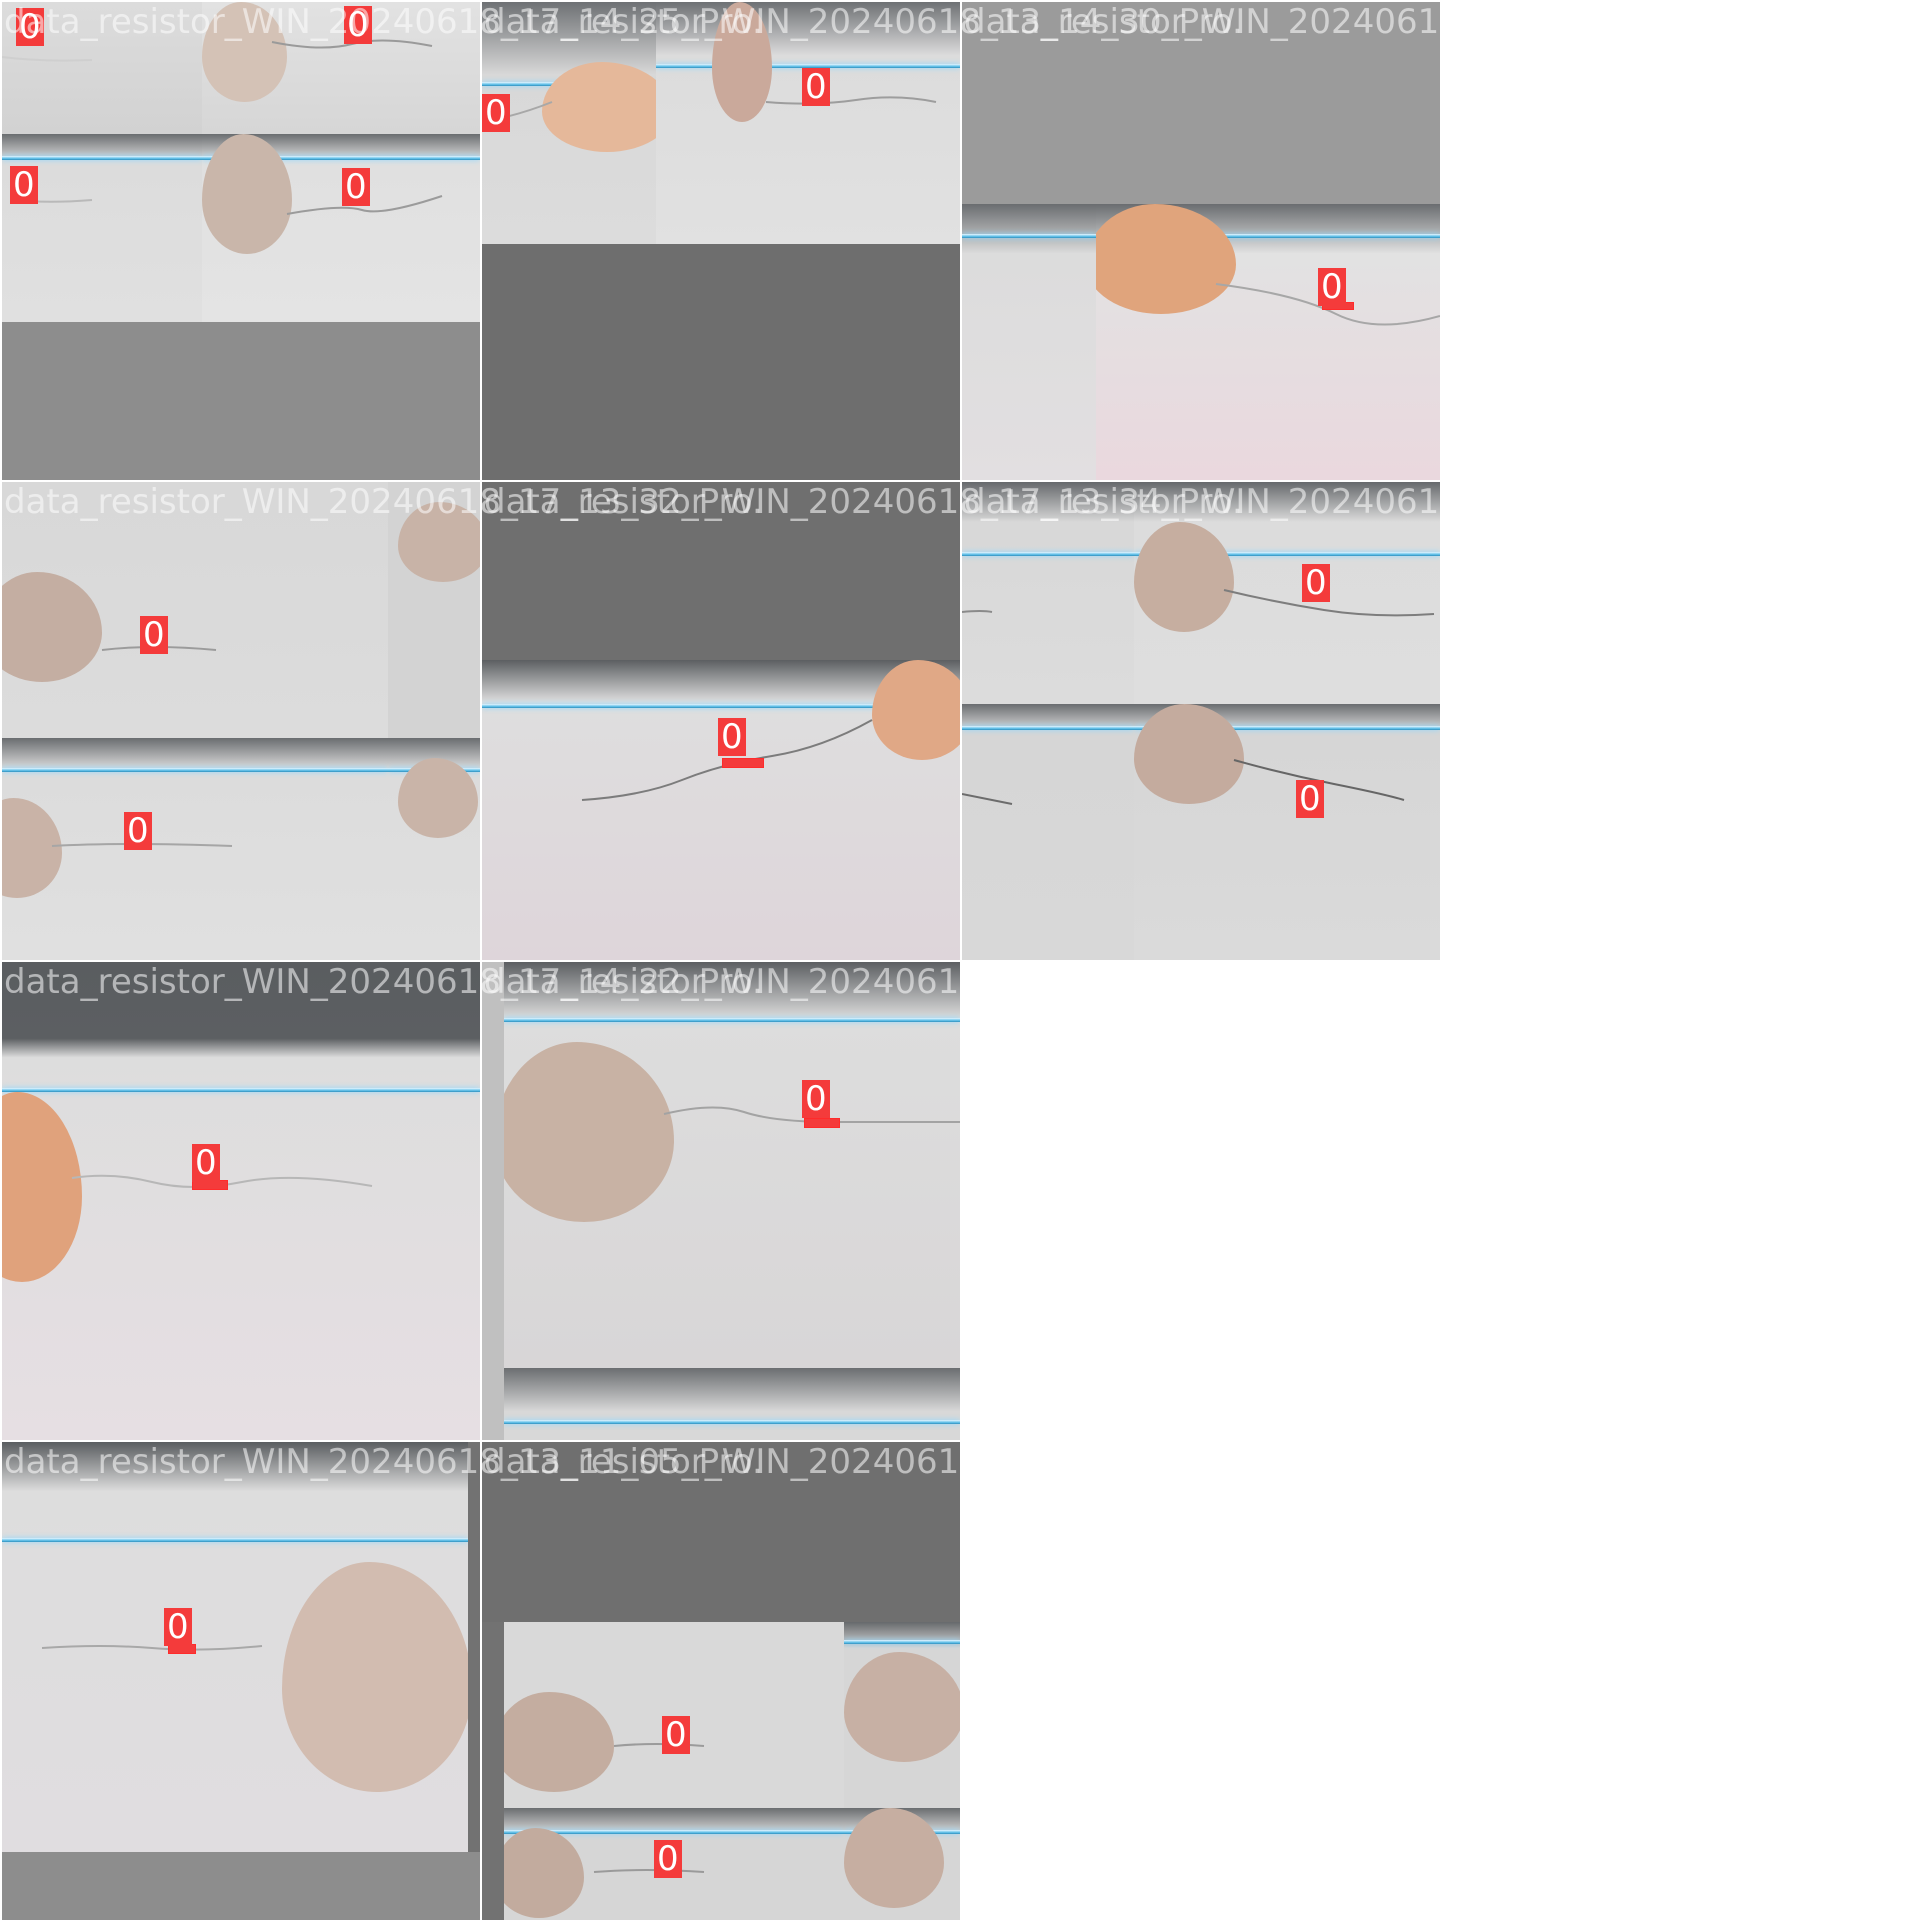 The image size is (1920, 1920). I want to click on tile-caption: data_resistor_WIN_20240618_17_14_18_Pro., so click(863, 1462).